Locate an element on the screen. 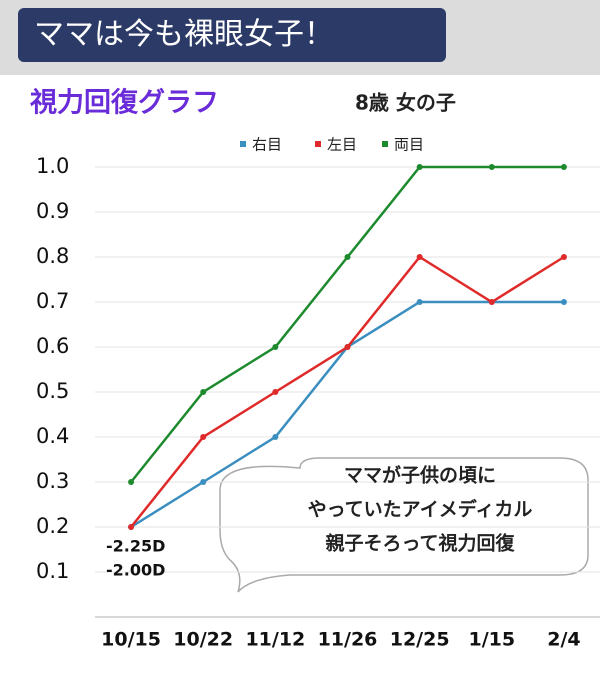 Image resolution: width=600 pixels, height=674 pixels. callout-text: ママが子供の頃に is located at coordinates (420, 475).